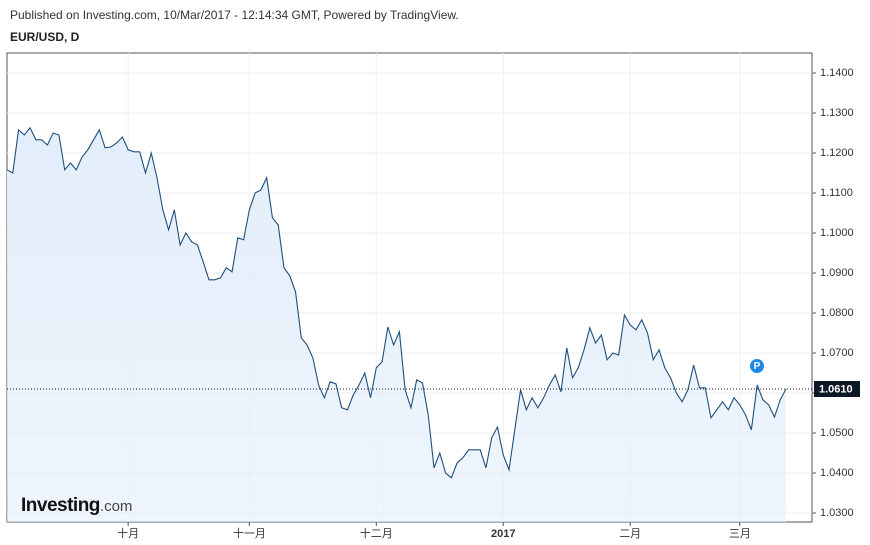 The height and width of the screenshot is (545, 870). I want to click on x-tick-label: 二月, so click(630, 534).